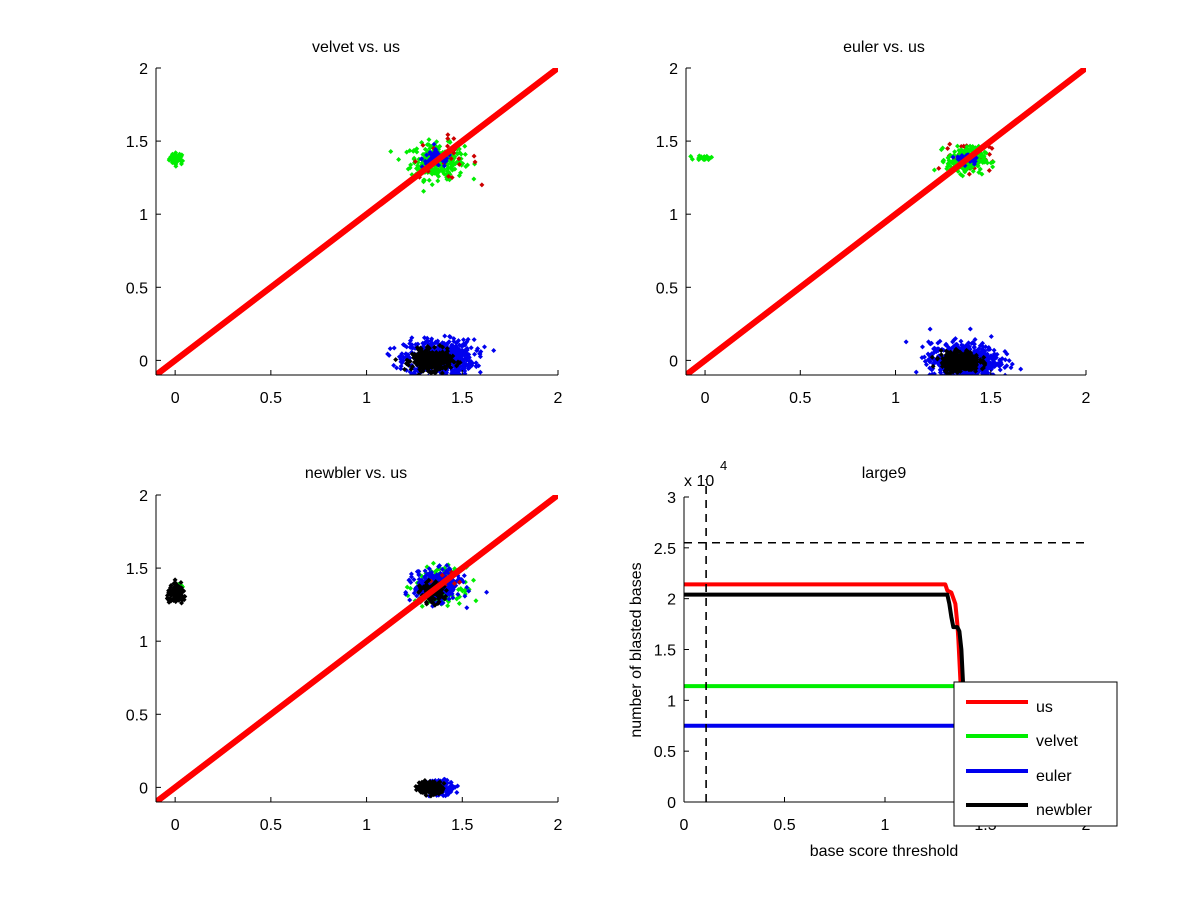 The height and width of the screenshot is (900, 1200). I want to click on chart-title: euler vs. us, so click(884, 47).